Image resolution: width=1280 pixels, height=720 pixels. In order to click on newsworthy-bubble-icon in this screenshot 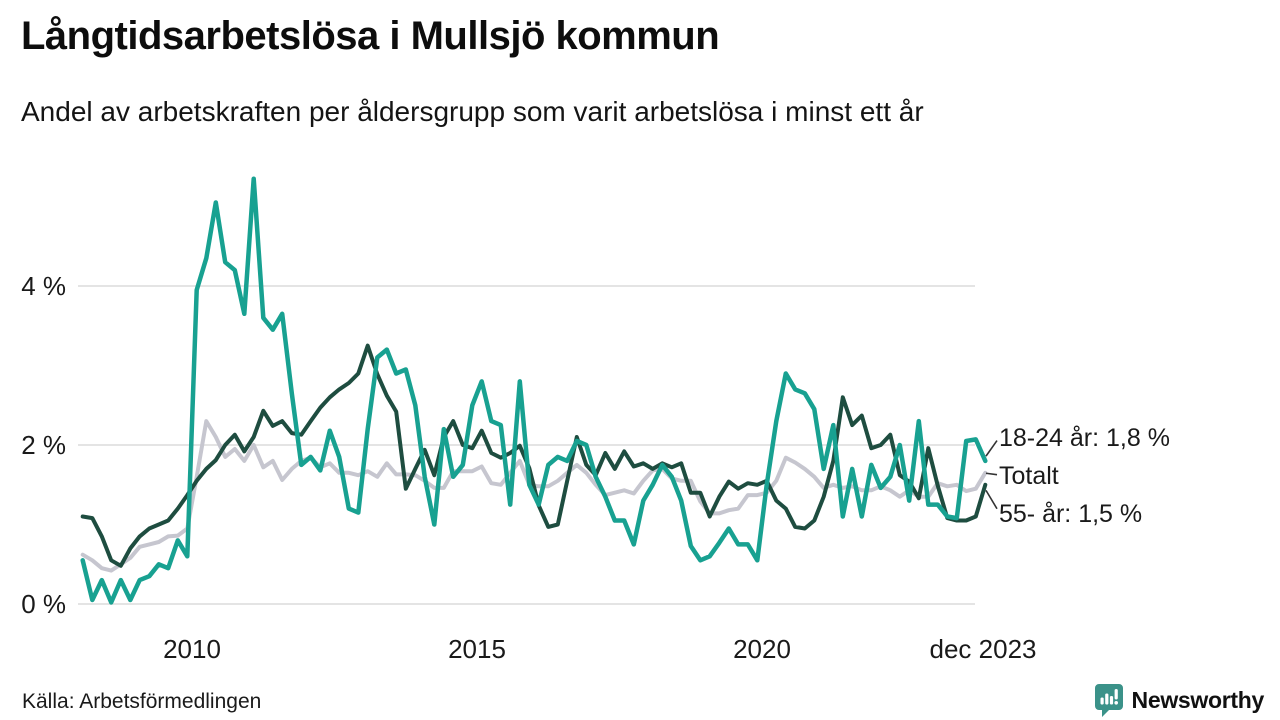, I will do `click(1108, 700)`.